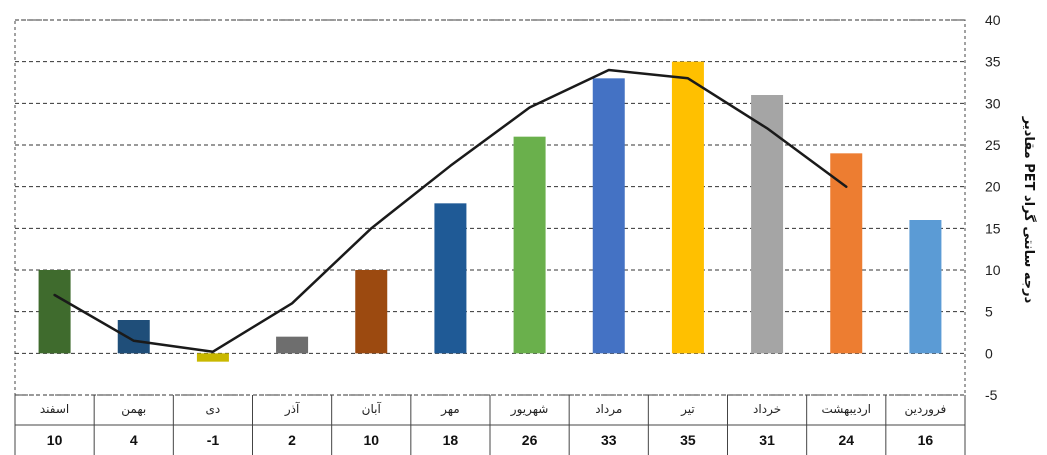 The image size is (1047, 455). I want to click on y-tick-label: 0, so click(989, 353).